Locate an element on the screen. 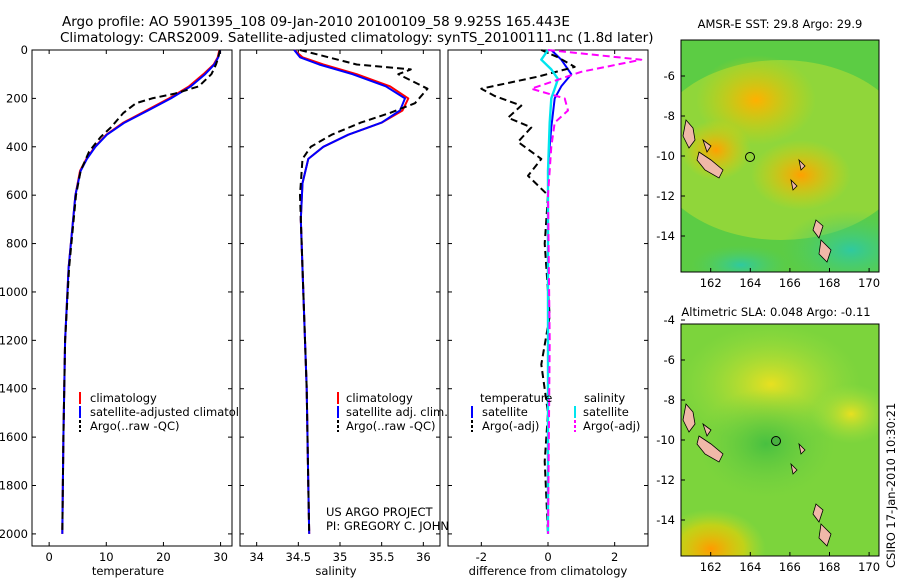 The width and height of the screenshot is (900, 580). y-tick-label: 600 is located at coordinates (17, 195).